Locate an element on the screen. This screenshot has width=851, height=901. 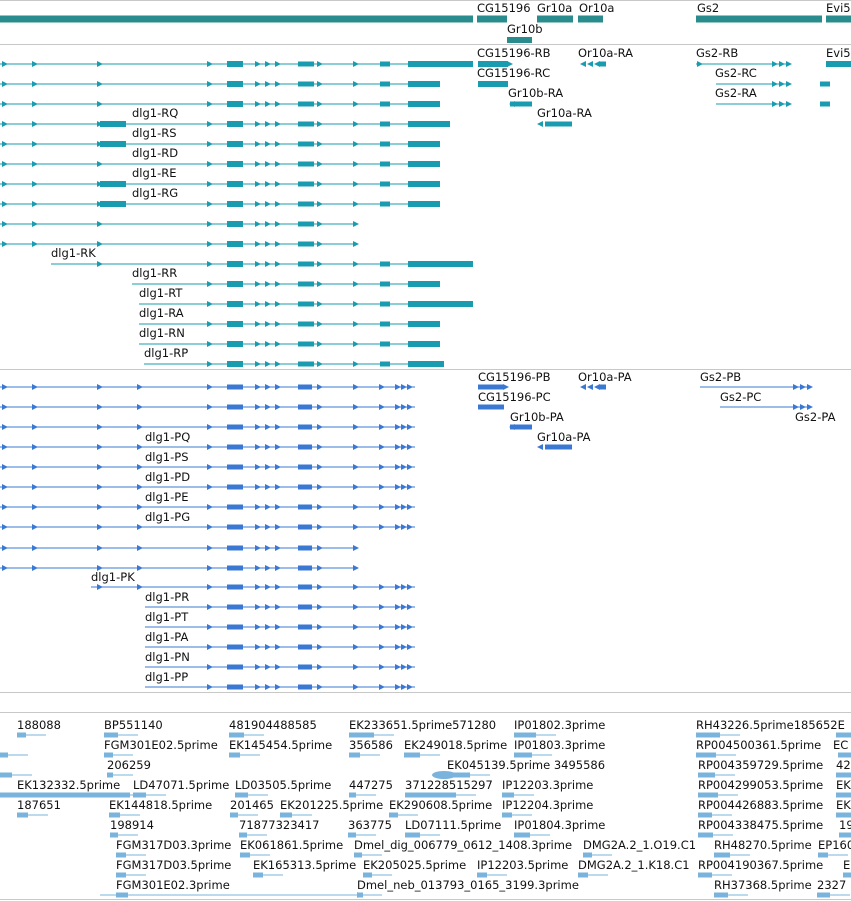
est-label: FGM317D03.5prime is located at coordinates (174, 865).